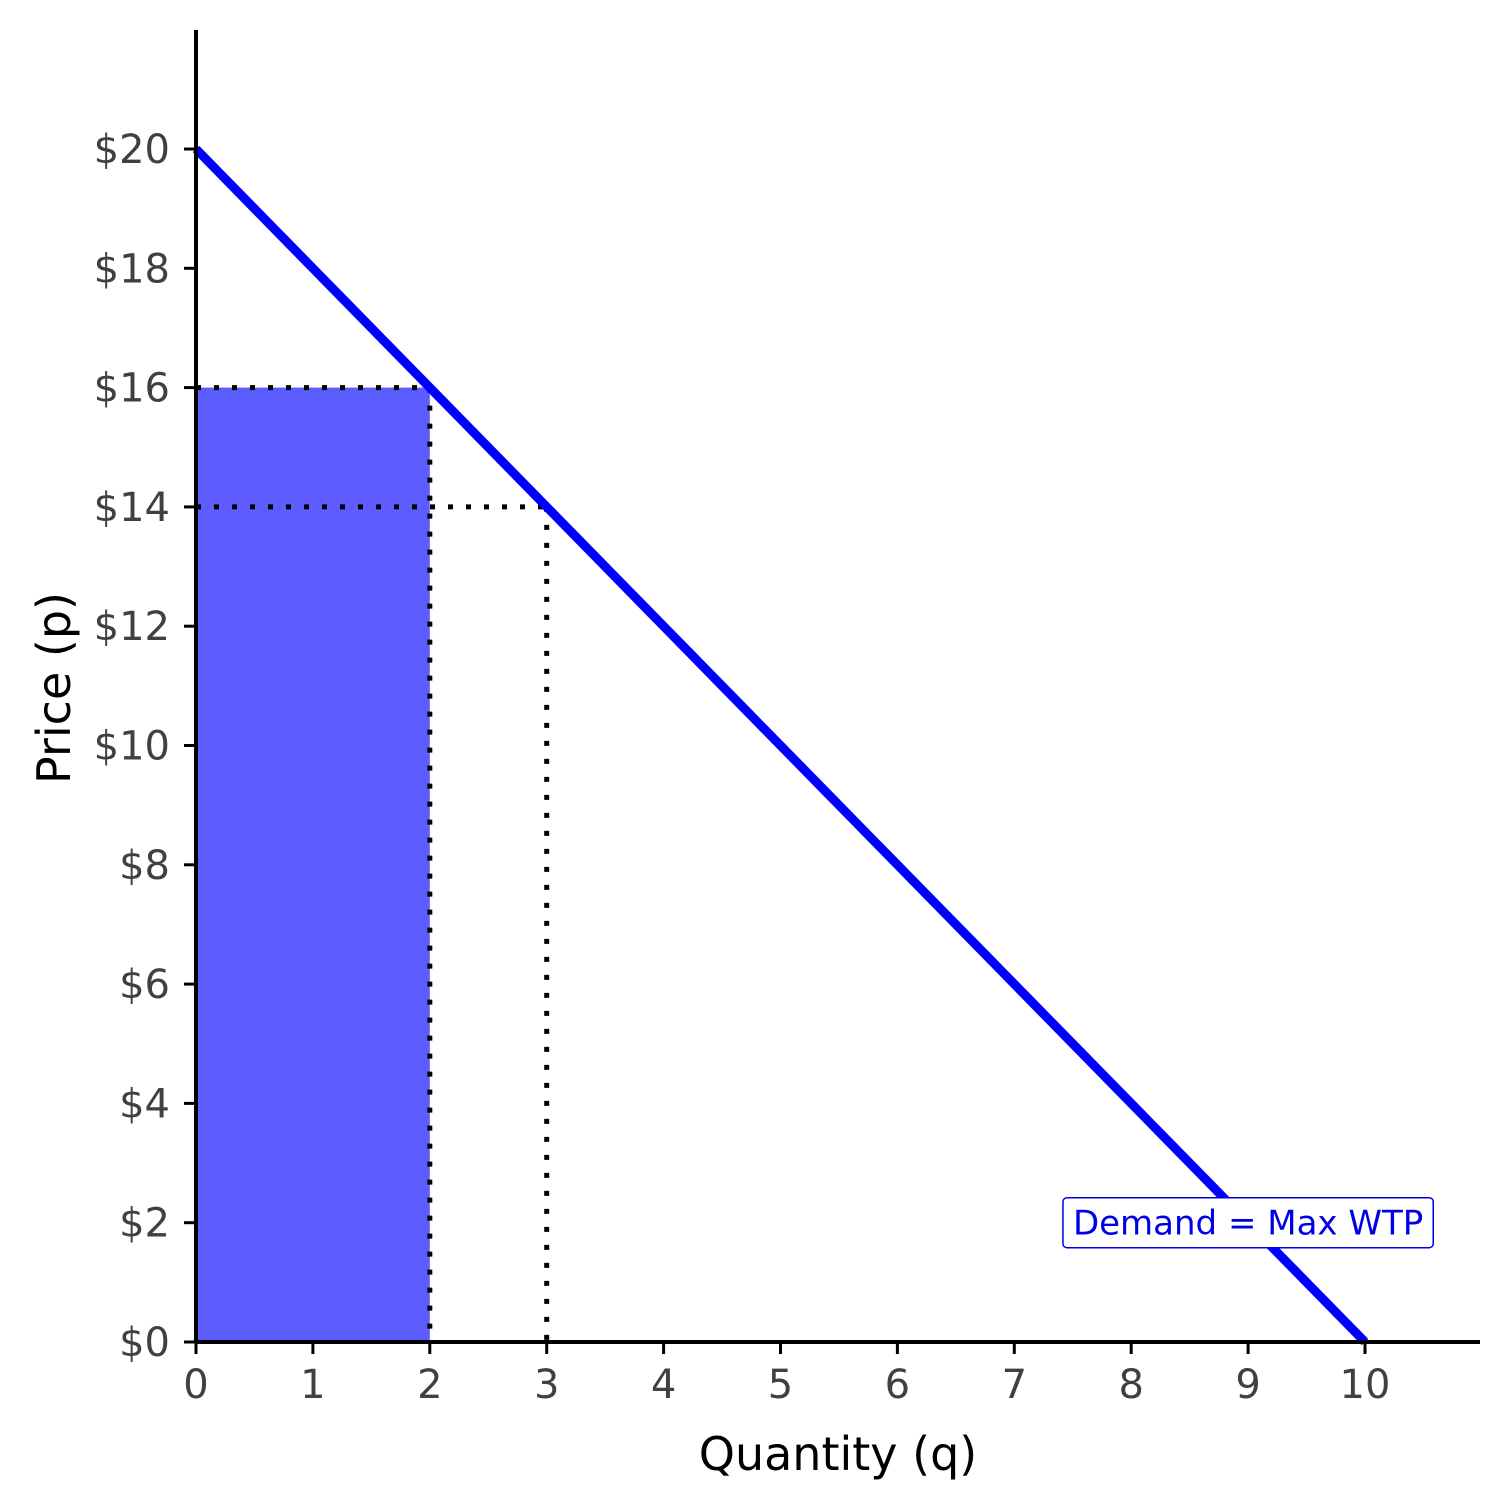  What do you see at coordinates (663, 1385) in the screenshot?
I see `x-tick-label: 4` at bounding box center [663, 1385].